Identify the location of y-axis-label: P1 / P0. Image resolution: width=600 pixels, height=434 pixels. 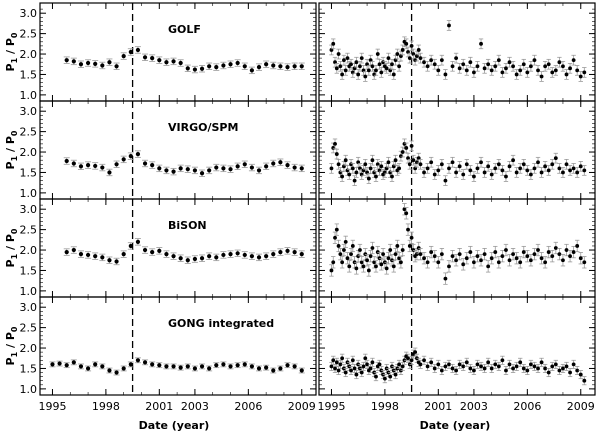
(11, 345).